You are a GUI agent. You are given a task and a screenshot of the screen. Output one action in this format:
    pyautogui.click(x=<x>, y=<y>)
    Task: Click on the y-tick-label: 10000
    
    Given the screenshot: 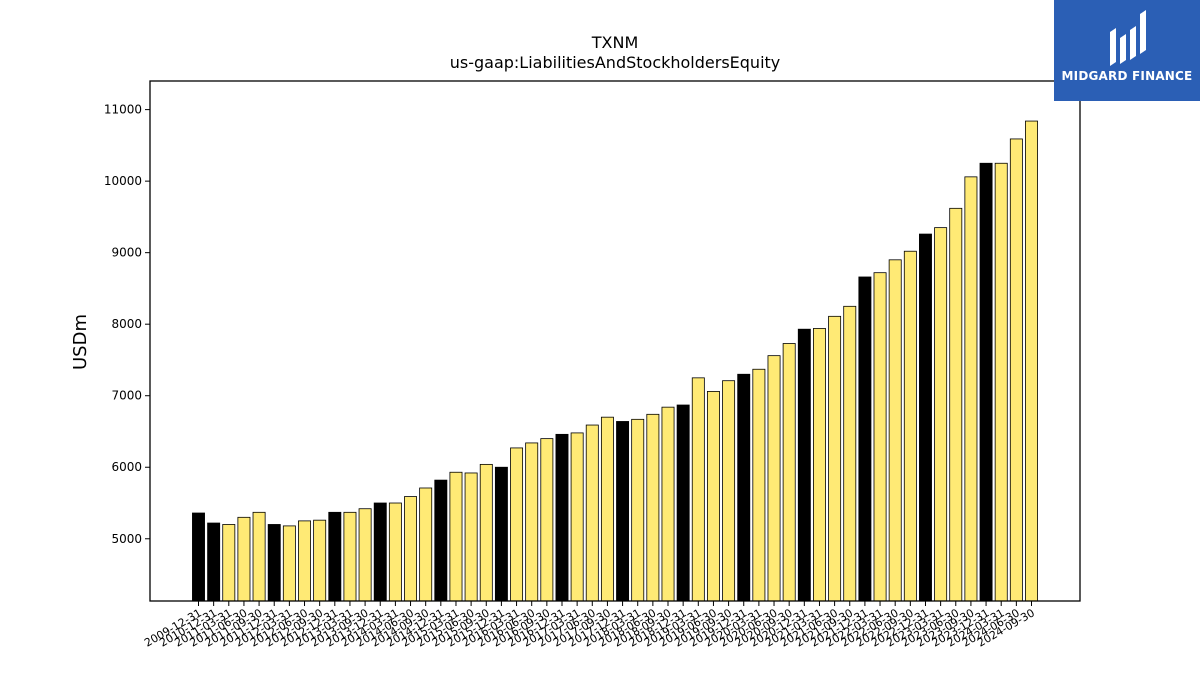 What is the action you would take?
    pyautogui.click(x=123, y=181)
    